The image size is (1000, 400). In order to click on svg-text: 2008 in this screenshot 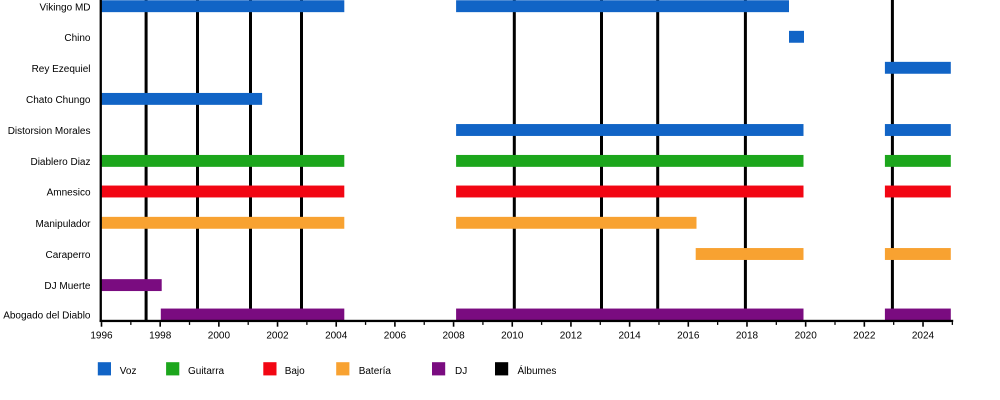, I will do `click(453, 336)`.